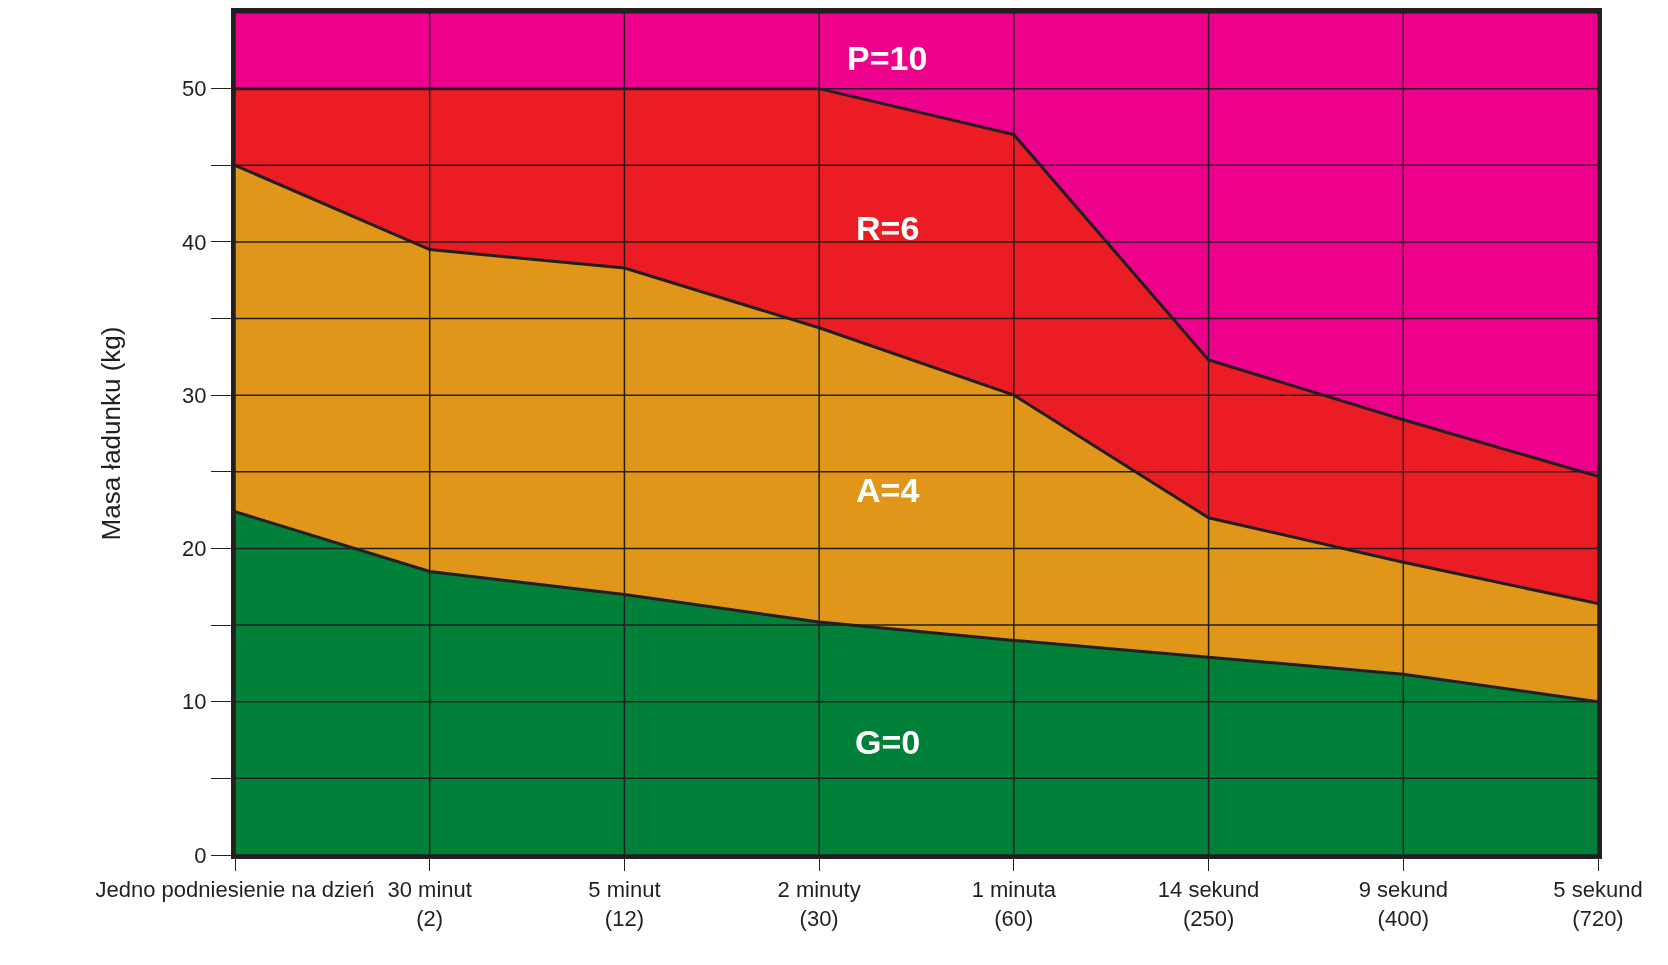  I want to click on y-tick-label: 30, so click(194, 395).